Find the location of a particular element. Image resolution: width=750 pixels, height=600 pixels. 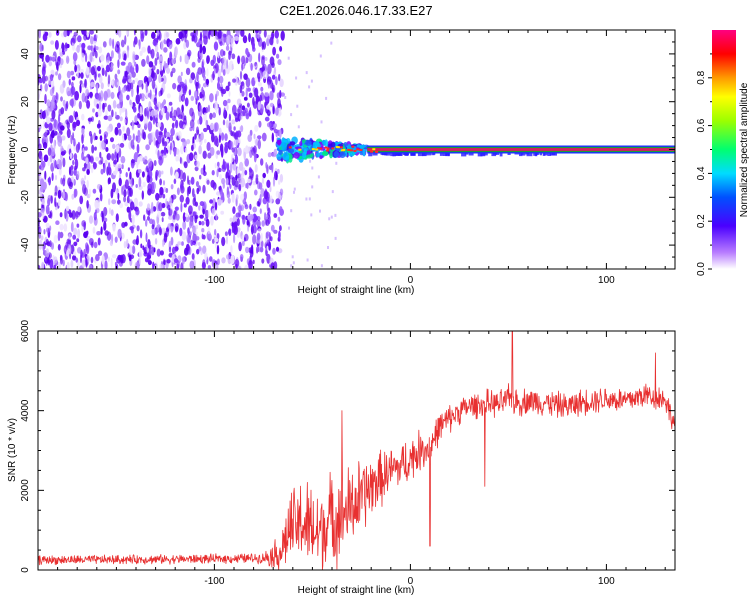

snr-y-tick-label: 4000 is located at coordinates (25, 410).